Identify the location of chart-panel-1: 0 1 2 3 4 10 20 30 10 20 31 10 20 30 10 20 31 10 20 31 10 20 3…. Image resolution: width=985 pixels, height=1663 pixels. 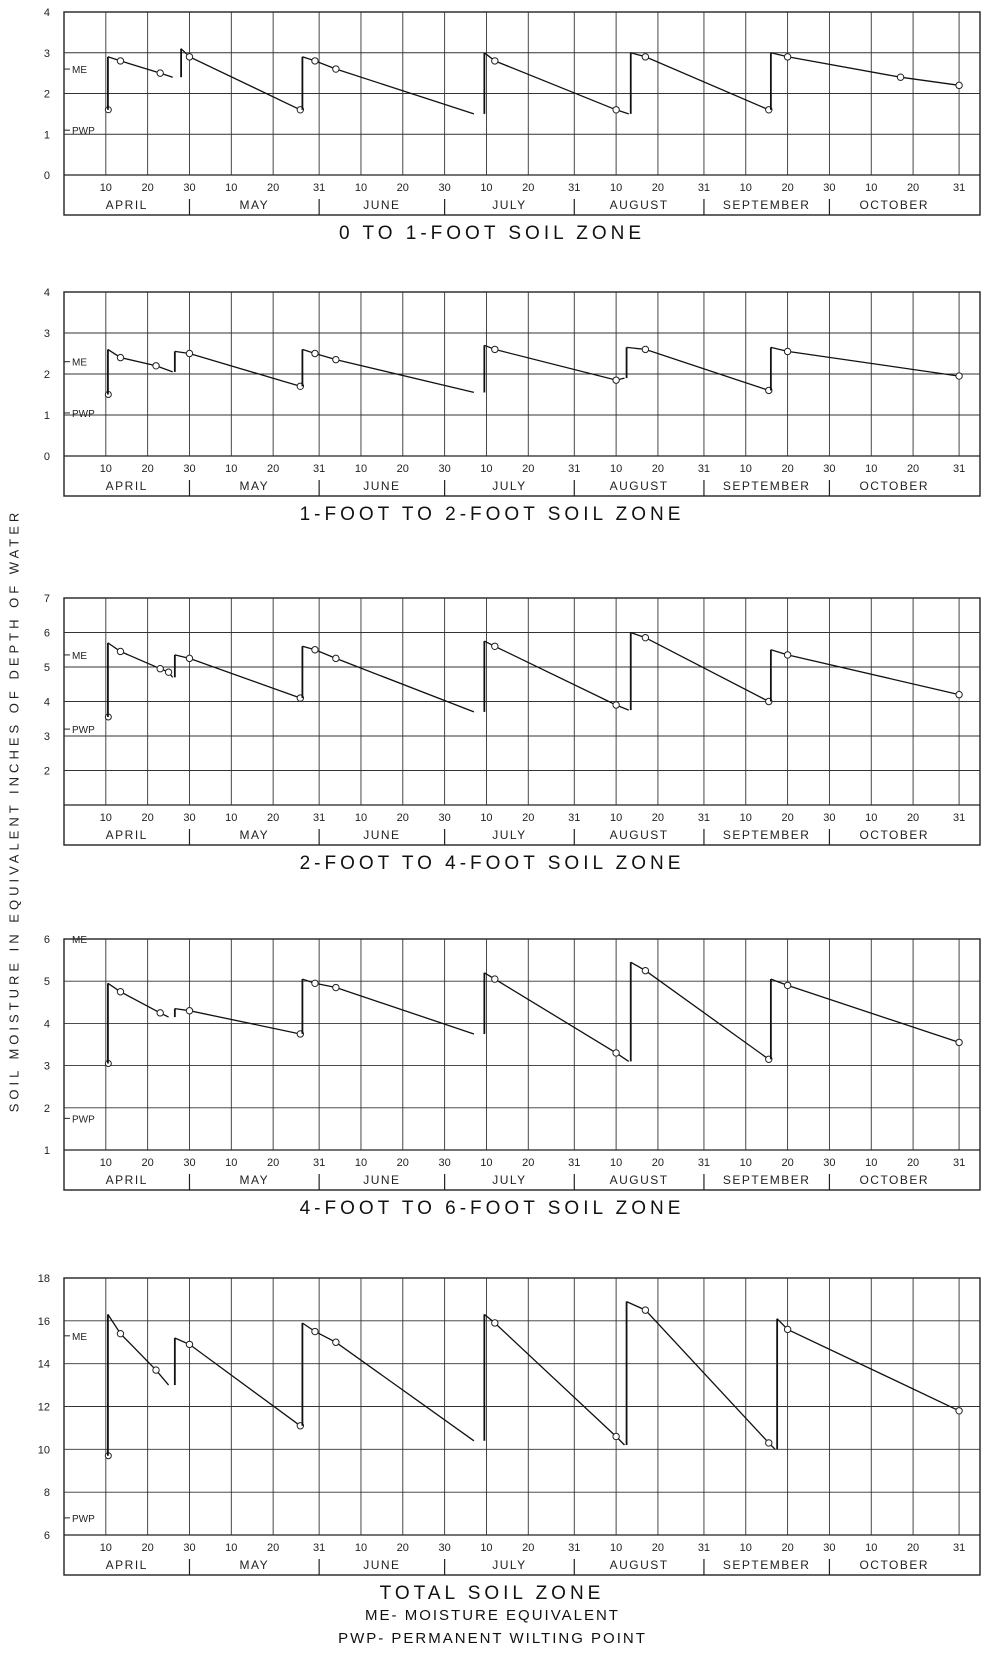
(512, 125).